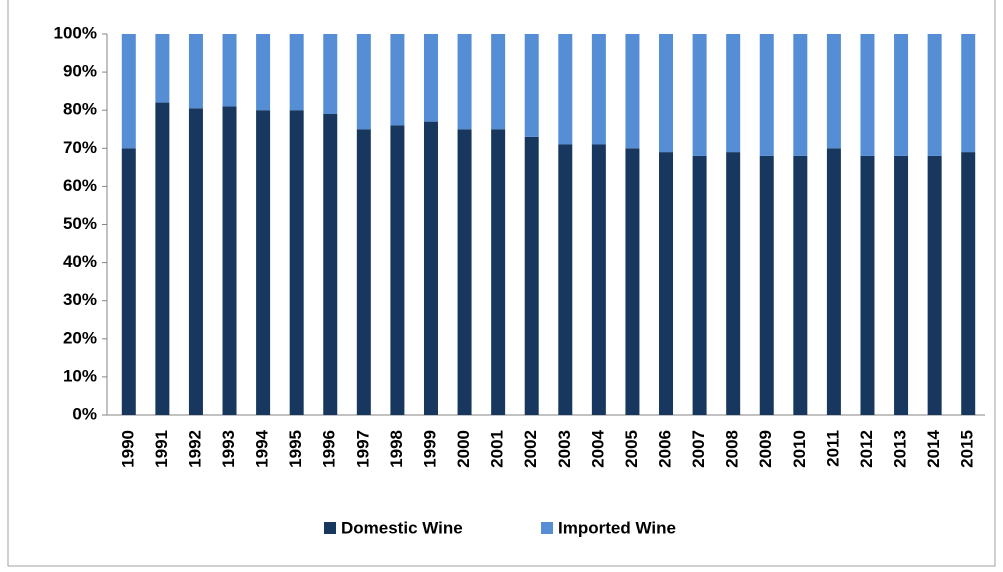 The height and width of the screenshot is (572, 1003). I want to click on x-tick-label: 2001, so click(497, 449).